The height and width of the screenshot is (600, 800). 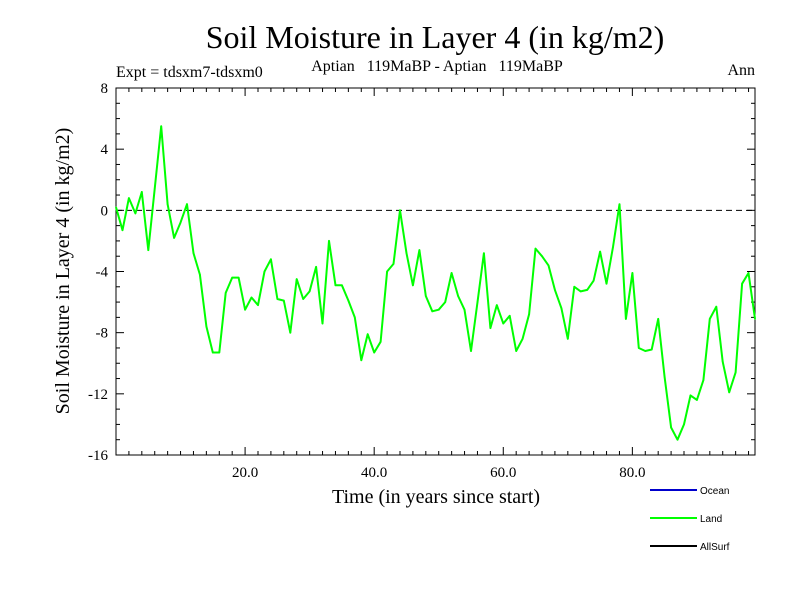 I want to click on y-tick-label: 8, so click(x=105, y=89).